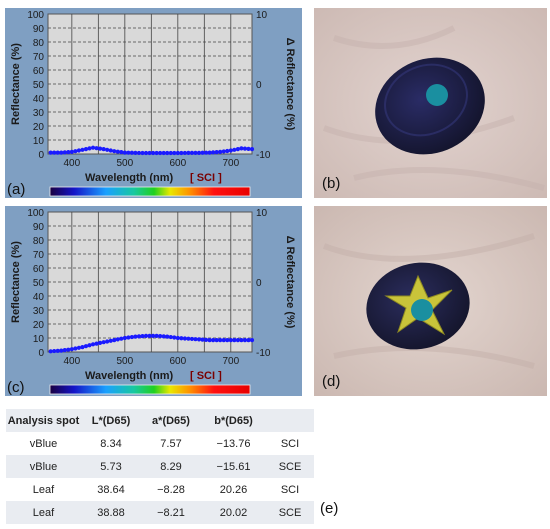 Image resolution: width=550 pixels, height=529 pixels. What do you see at coordinates (233, 466) in the screenshot?
I see `table-cell: −15.61` at bounding box center [233, 466].